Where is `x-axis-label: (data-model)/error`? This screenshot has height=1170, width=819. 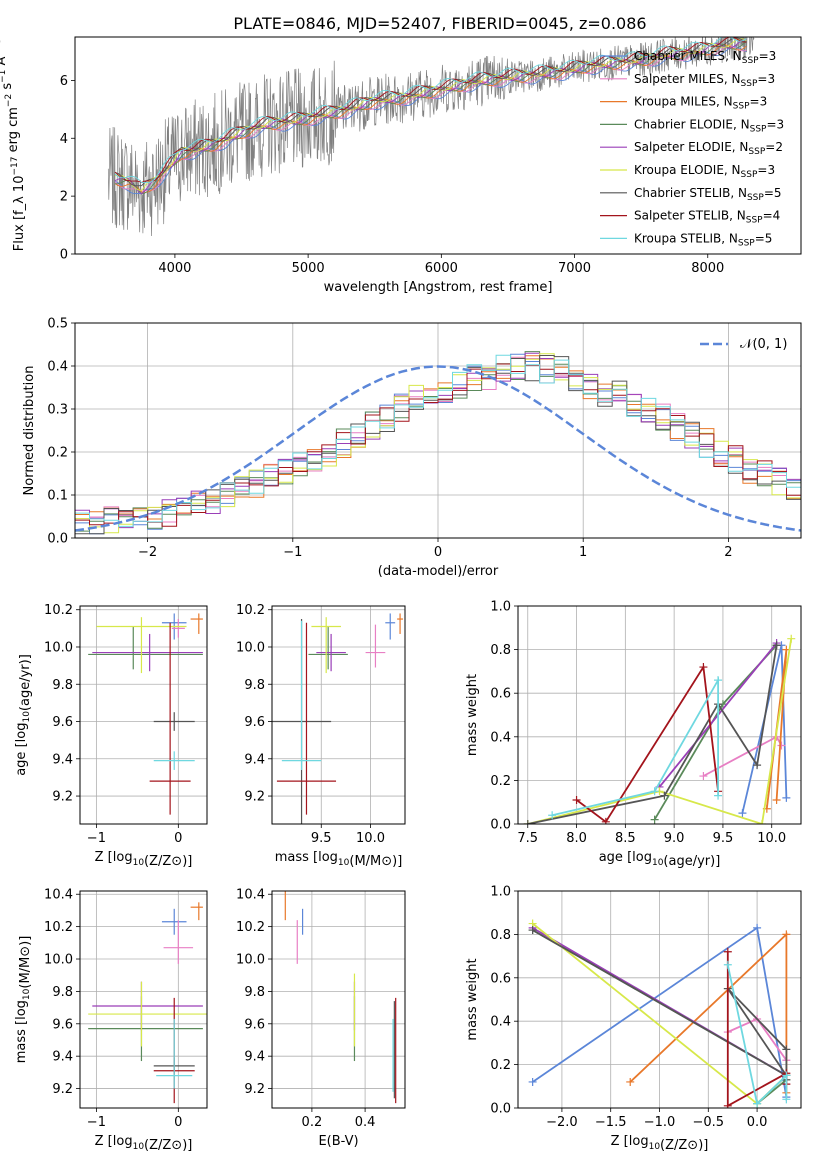
x-axis-label: (data-model)/error is located at coordinates (438, 571).